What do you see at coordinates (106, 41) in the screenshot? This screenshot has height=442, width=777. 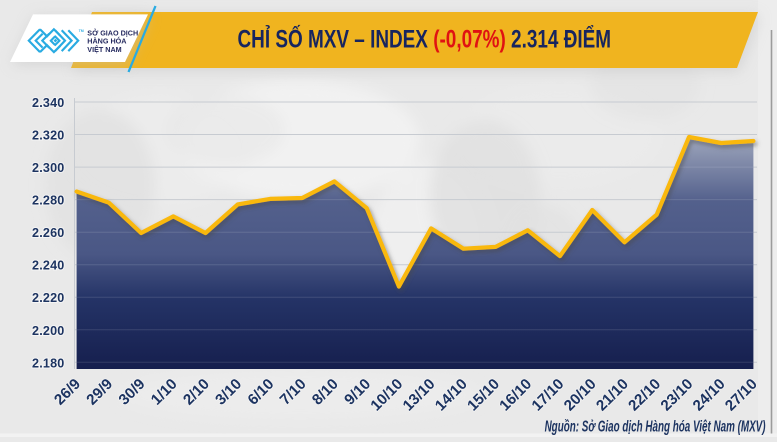 I see `svg-text: HÀNG HÓA` at bounding box center [106, 41].